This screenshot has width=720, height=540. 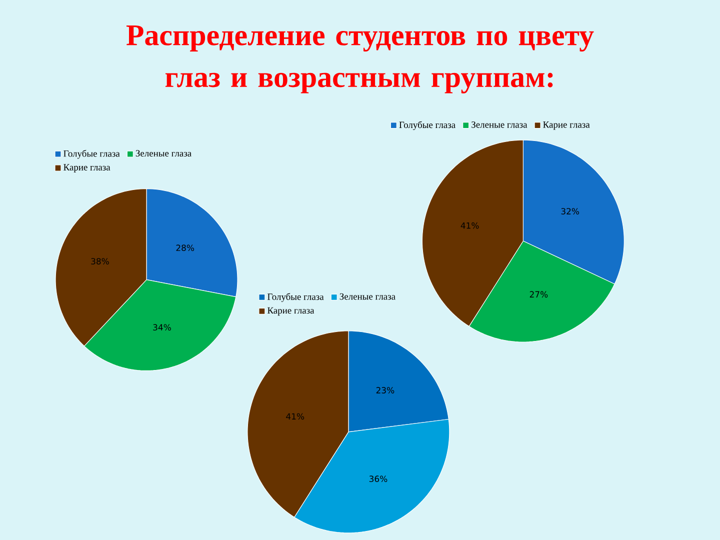 What do you see at coordinates (570, 211) in the screenshot?
I see `data-label: 32%` at bounding box center [570, 211].